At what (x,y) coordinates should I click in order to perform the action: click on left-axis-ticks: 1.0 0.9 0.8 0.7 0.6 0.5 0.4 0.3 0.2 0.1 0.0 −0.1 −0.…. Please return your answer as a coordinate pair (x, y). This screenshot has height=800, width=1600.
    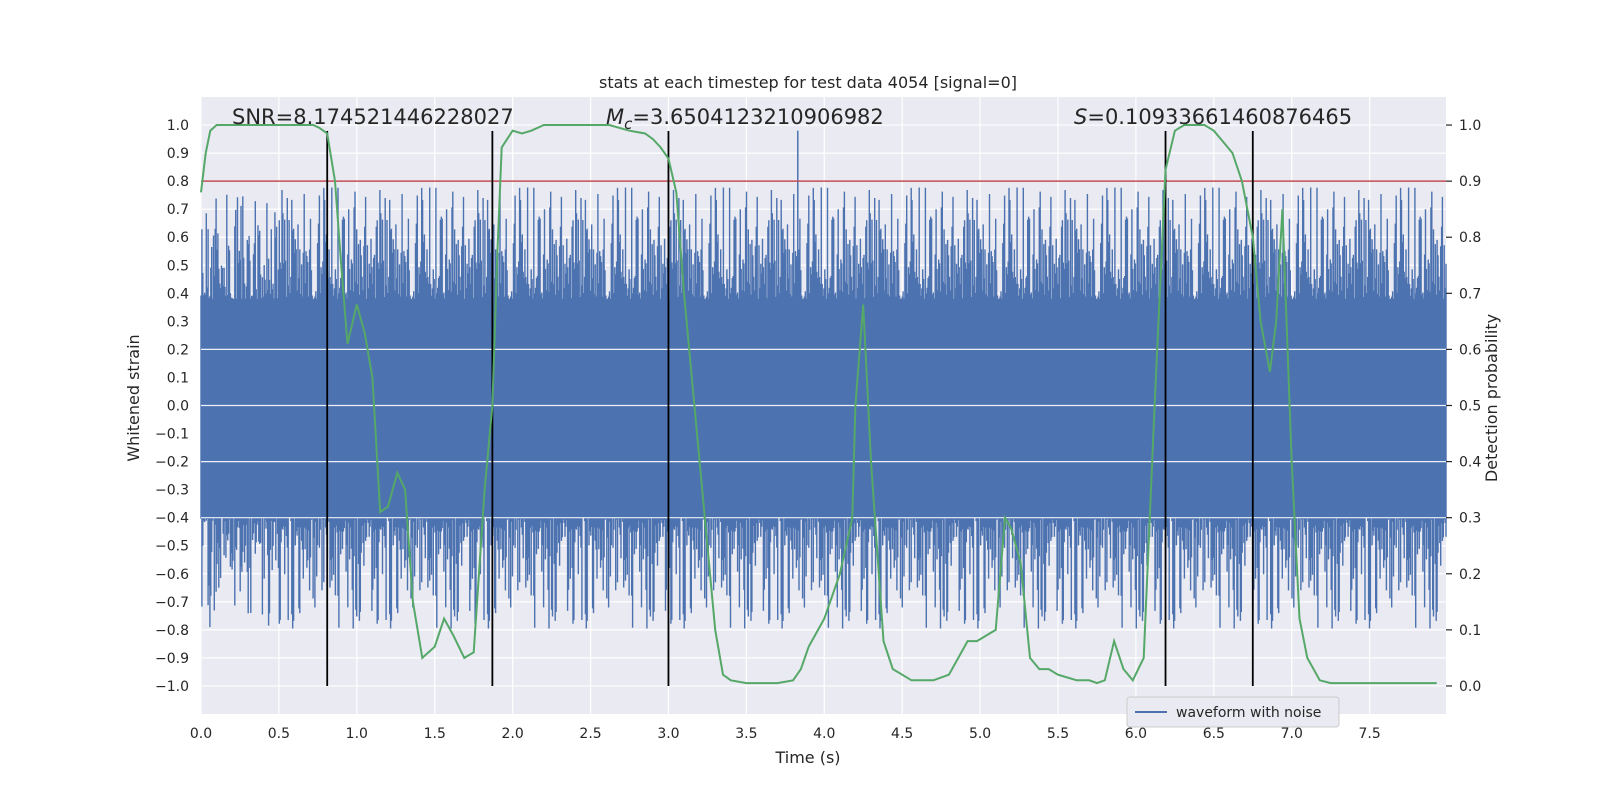
    Looking at the image, I should click on (172, 406).